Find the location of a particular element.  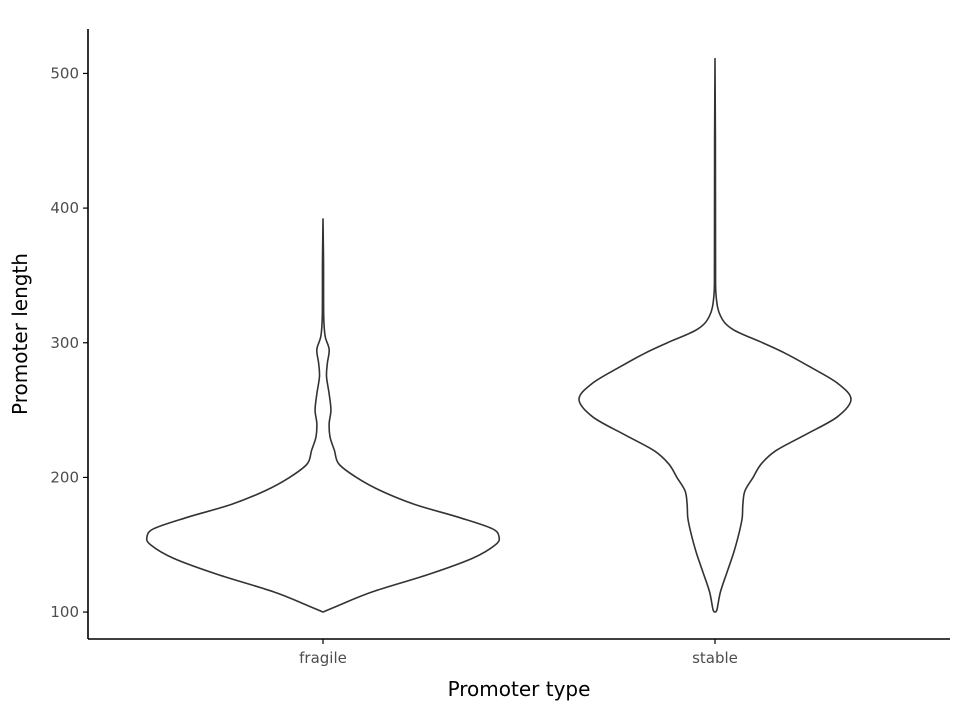

x-tick-label: fragile is located at coordinates (323, 658).